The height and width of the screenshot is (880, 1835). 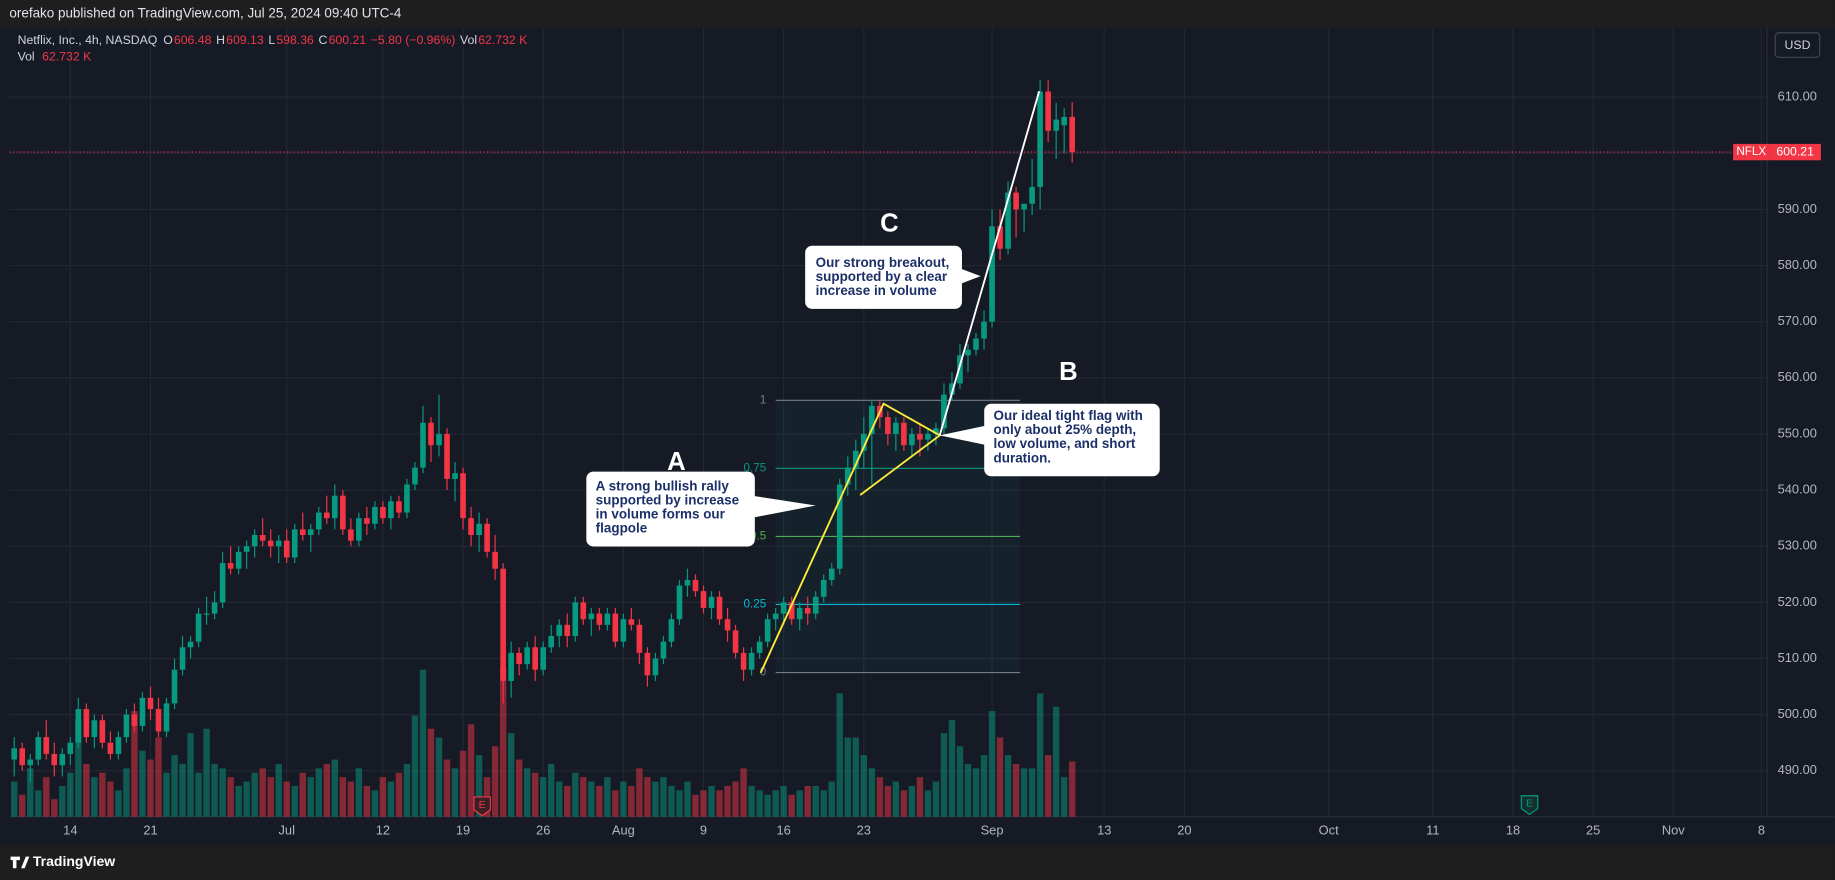 I want to click on legend-key: C, so click(x=323, y=40).